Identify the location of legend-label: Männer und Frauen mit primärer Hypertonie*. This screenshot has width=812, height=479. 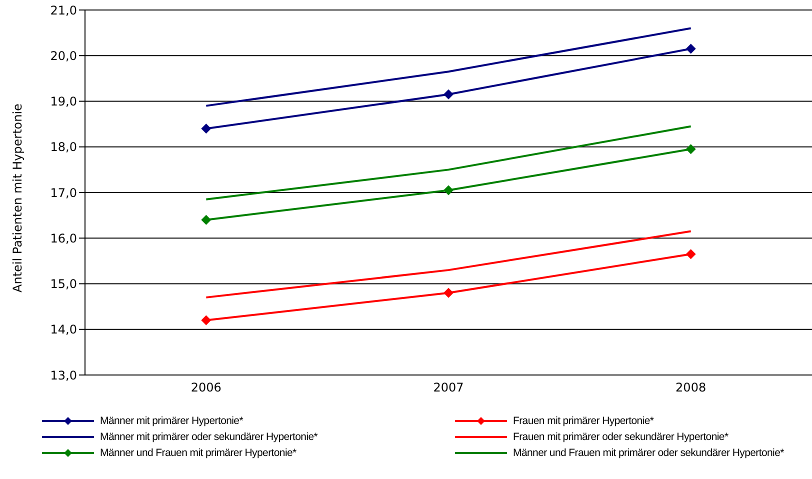
(198, 453).